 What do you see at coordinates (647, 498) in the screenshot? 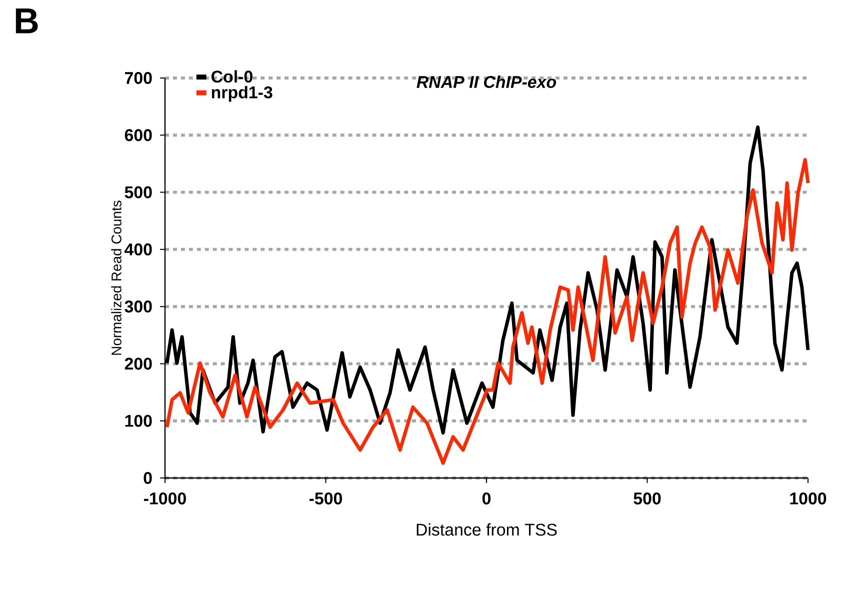
I see `x-tick-label: 500` at bounding box center [647, 498].